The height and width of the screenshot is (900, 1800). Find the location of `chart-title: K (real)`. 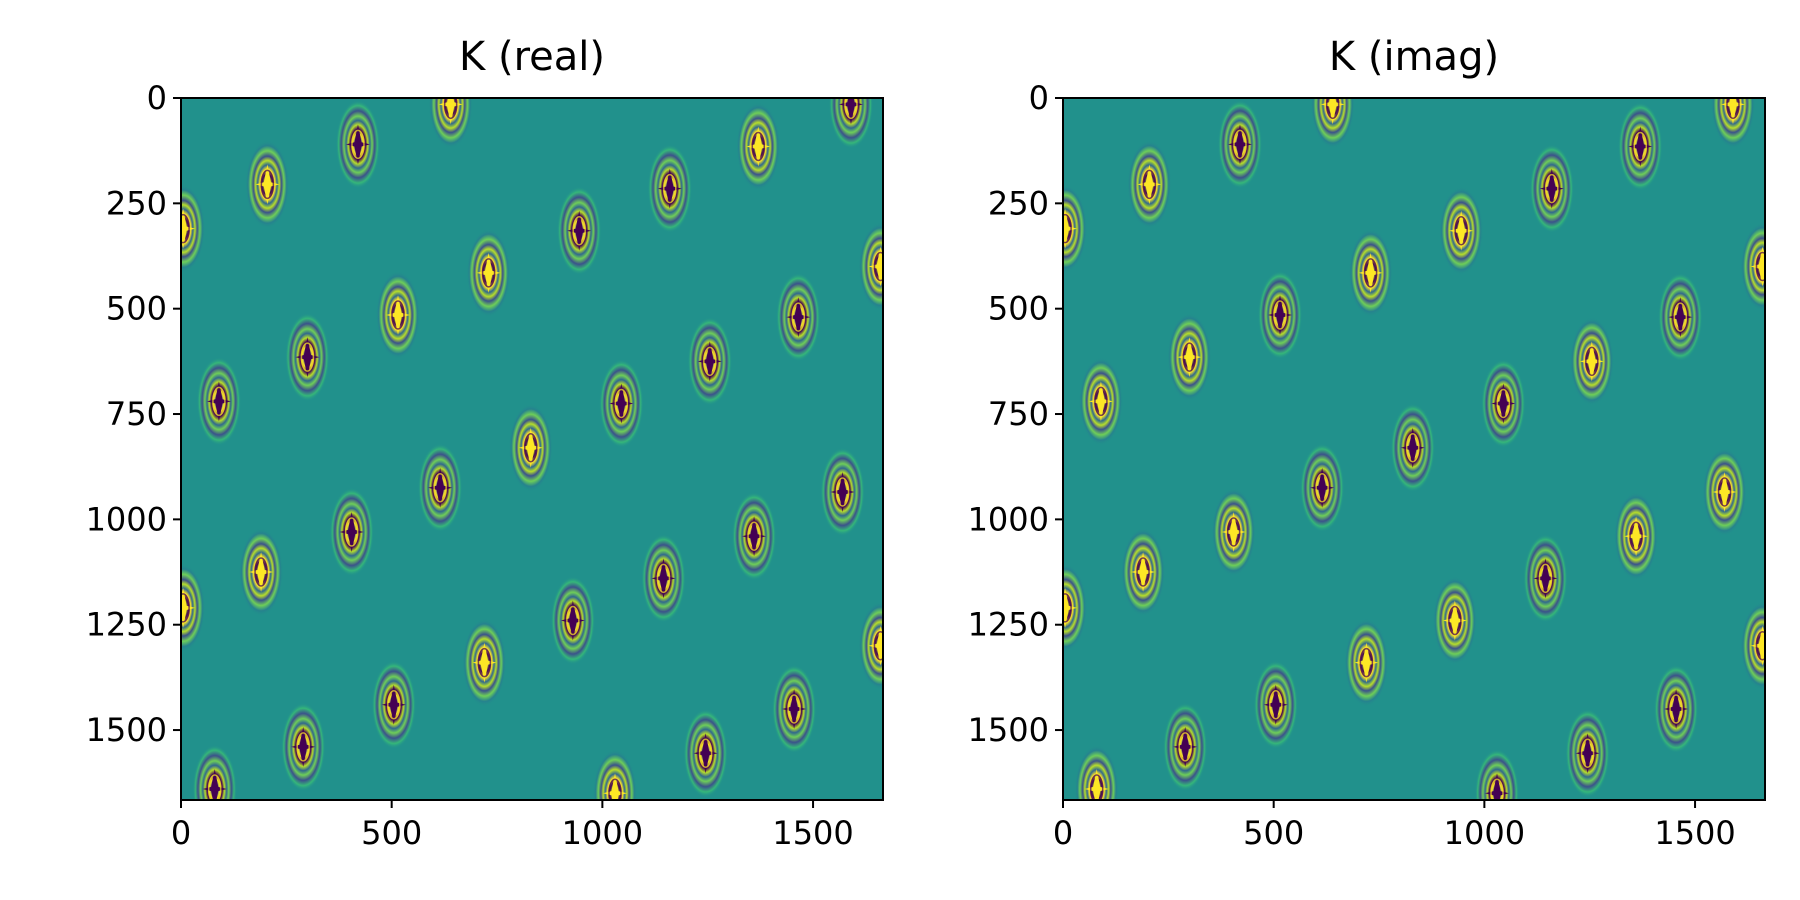

chart-title: K (real) is located at coordinates (532, 57).